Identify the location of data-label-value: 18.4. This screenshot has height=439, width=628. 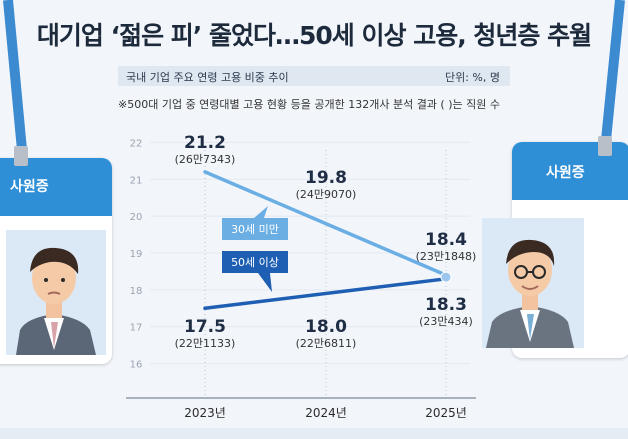
(446, 240).